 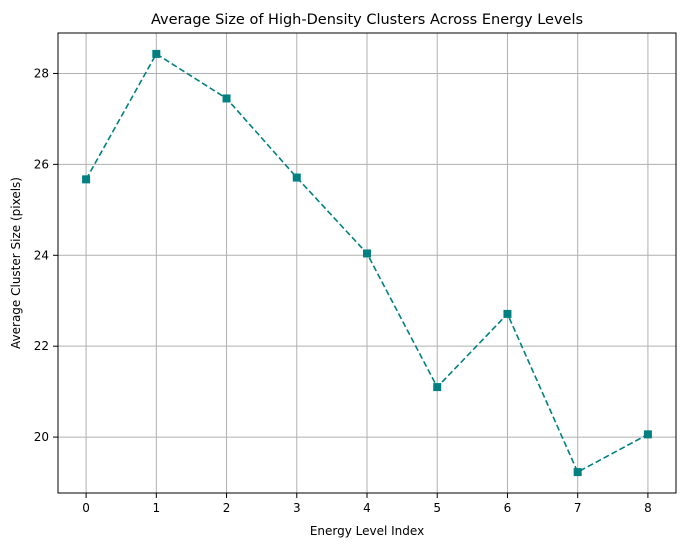 I want to click on x-tick-label: 1, so click(x=156, y=508).